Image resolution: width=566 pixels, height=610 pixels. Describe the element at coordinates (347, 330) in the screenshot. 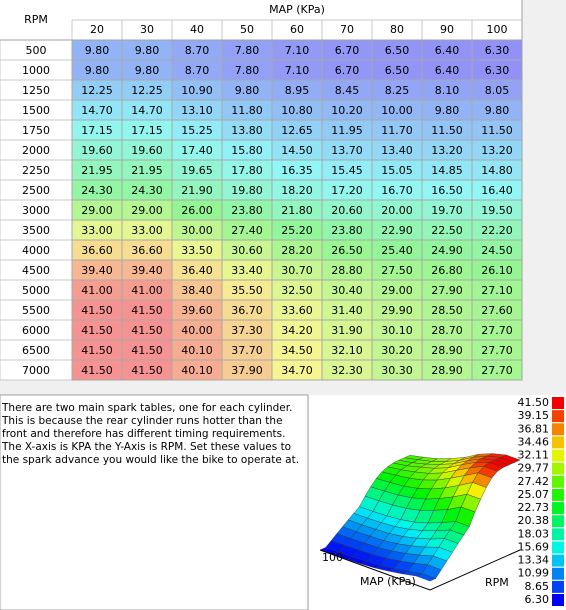

I see `cell-value: 31.90` at that location.